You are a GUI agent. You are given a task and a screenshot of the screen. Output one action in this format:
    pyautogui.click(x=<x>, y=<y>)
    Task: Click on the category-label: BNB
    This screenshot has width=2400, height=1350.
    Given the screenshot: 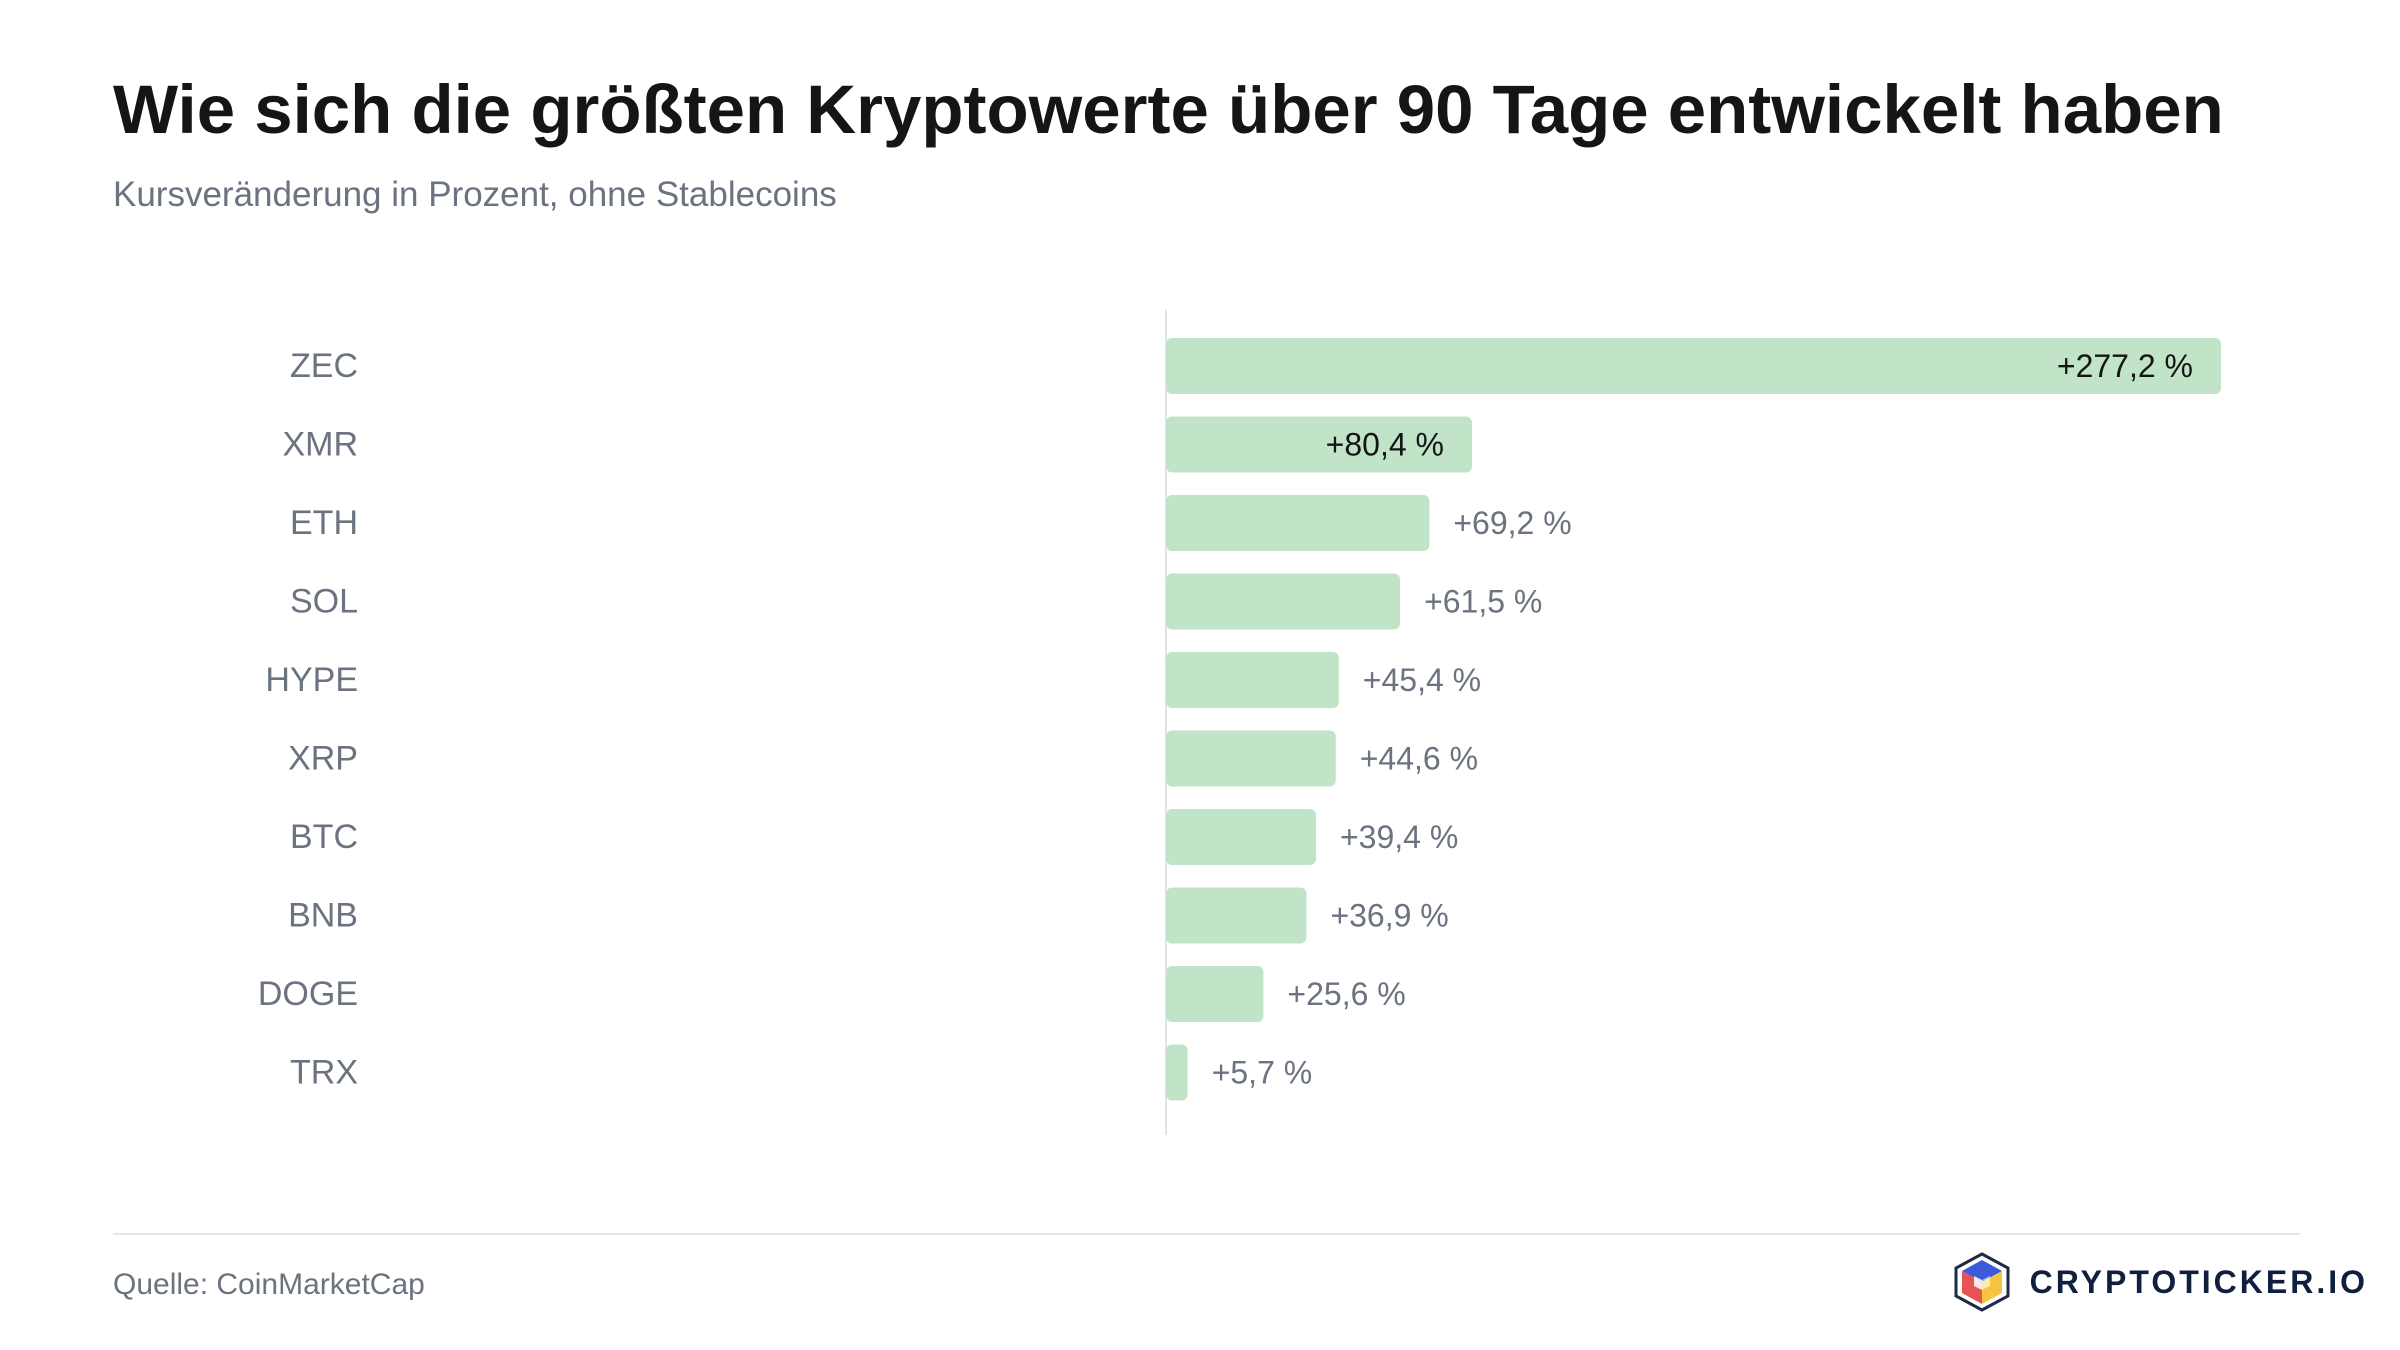 What is the action you would take?
    pyautogui.click(x=323, y=916)
    